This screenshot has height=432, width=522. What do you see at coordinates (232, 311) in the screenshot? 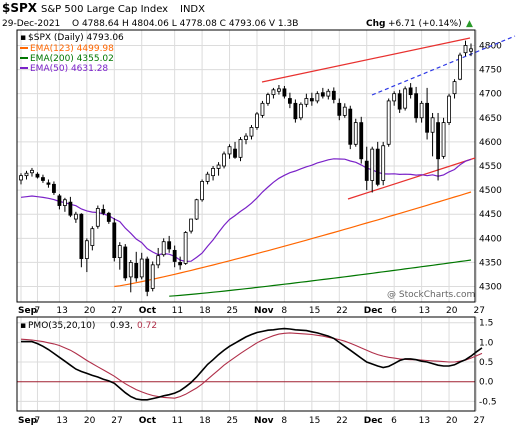
I see `price-date-label: 25` at bounding box center [232, 311].